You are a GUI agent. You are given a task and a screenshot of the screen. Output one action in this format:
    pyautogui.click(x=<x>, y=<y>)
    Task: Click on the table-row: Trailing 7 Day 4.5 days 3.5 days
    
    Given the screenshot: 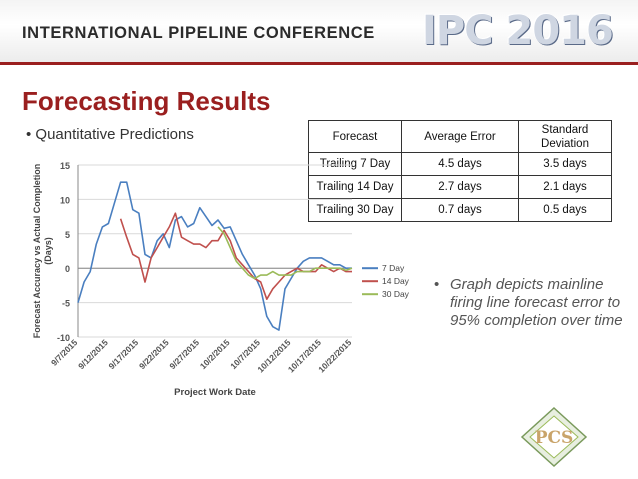 What is the action you would take?
    pyautogui.click(x=460, y=164)
    